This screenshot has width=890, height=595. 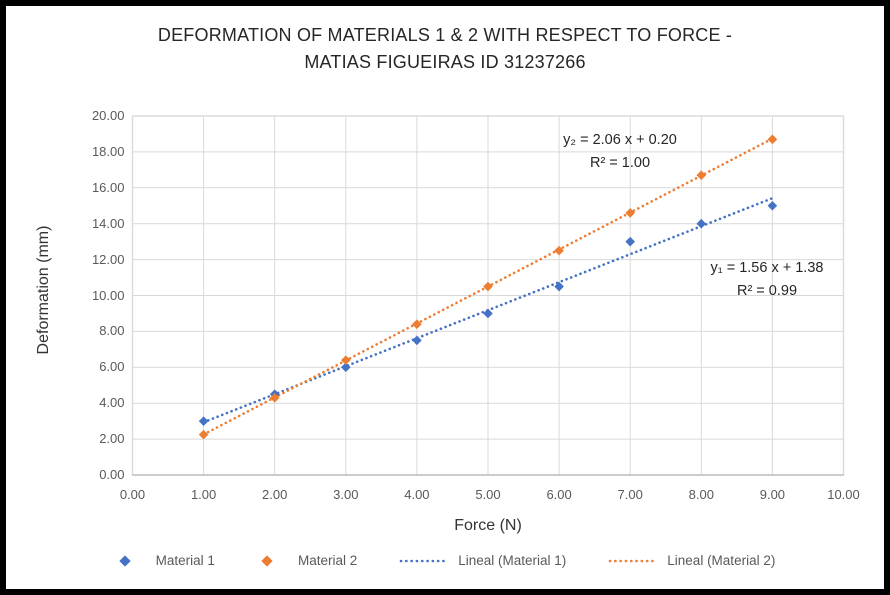 What do you see at coordinates (620, 163) in the screenshot?
I see `trendline2-r-squared: R² = 1.00` at bounding box center [620, 163].